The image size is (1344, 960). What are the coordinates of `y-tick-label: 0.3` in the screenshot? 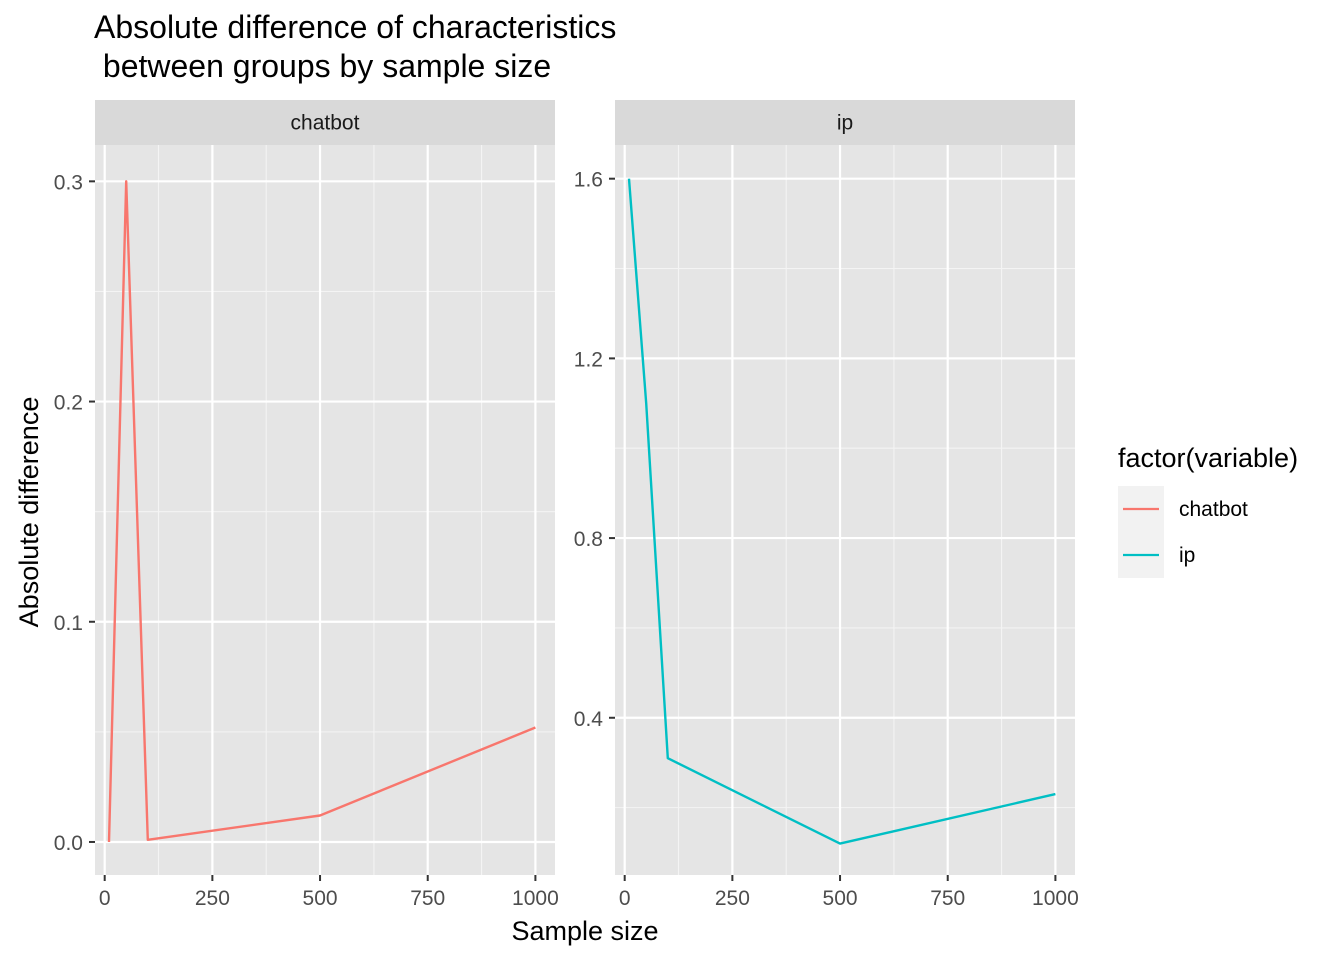 It's located at (68, 182).